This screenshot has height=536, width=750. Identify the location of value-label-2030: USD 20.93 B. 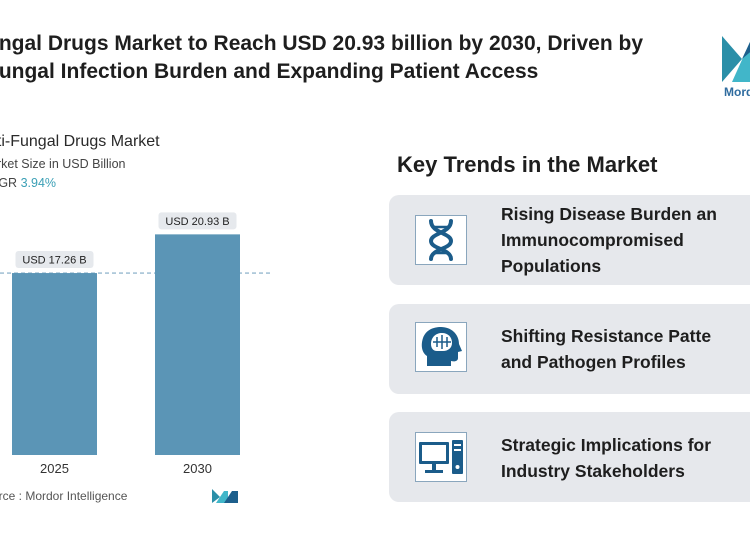
(197, 222).